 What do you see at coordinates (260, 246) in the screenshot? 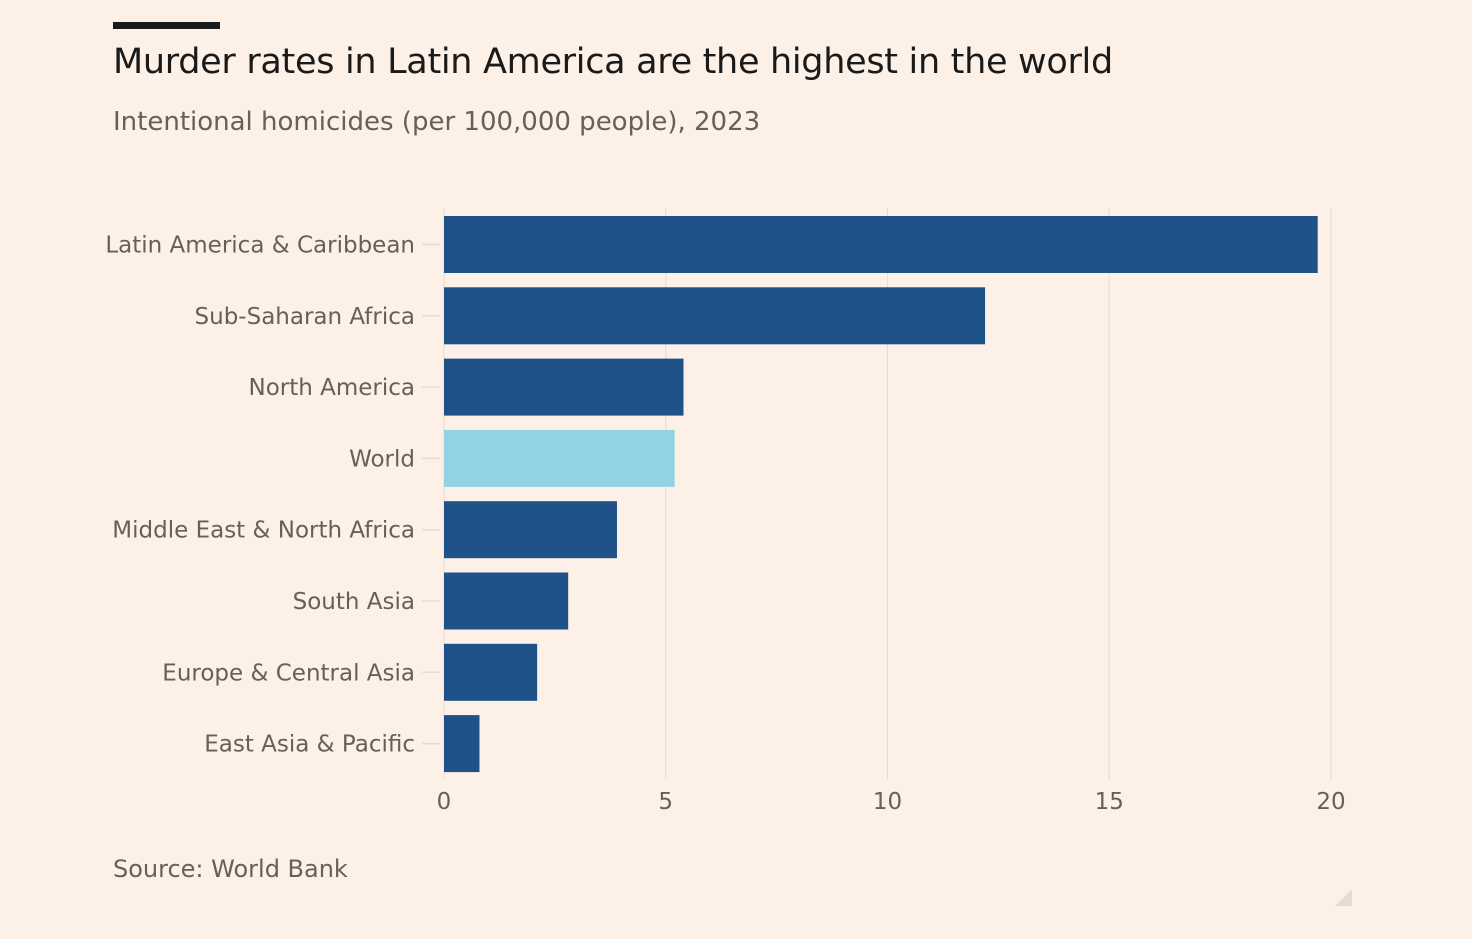
I see `category-label: Latin America & Caribbean` at bounding box center [260, 246].